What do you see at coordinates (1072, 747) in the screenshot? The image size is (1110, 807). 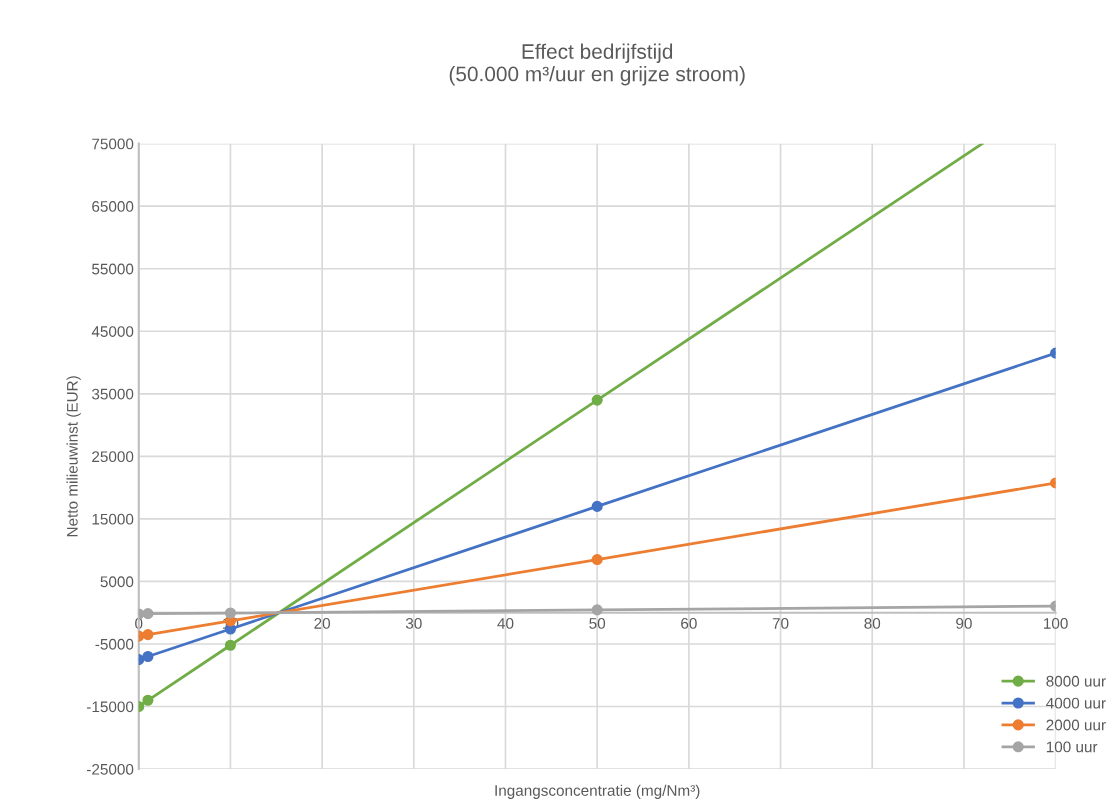 I see `legend-label: 100 uur` at bounding box center [1072, 747].